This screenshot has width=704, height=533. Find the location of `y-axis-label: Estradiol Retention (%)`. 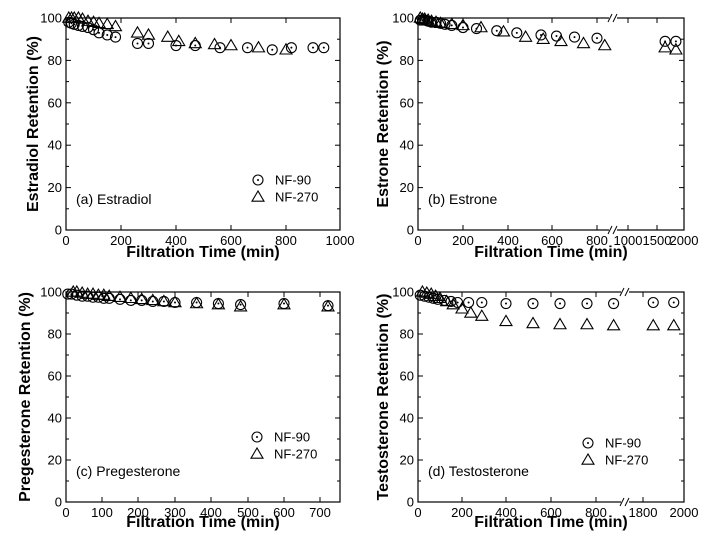

y-axis-label: Estradiol Retention (%) is located at coordinates (33, 124).